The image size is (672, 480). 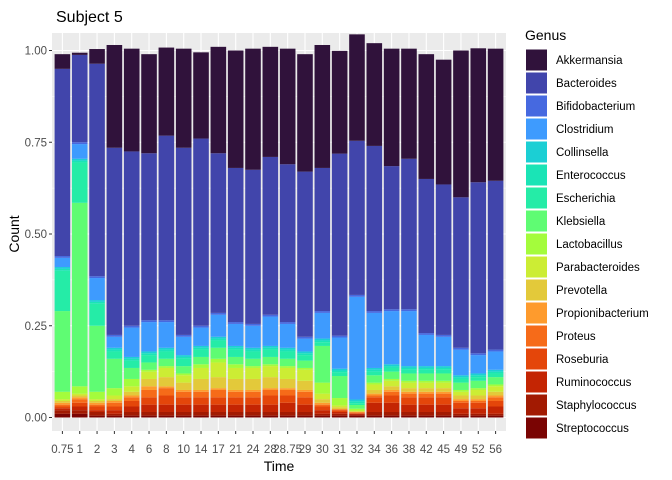 What do you see at coordinates (89, 17) in the screenshot?
I see `chart-title: Subject 5` at bounding box center [89, 17].